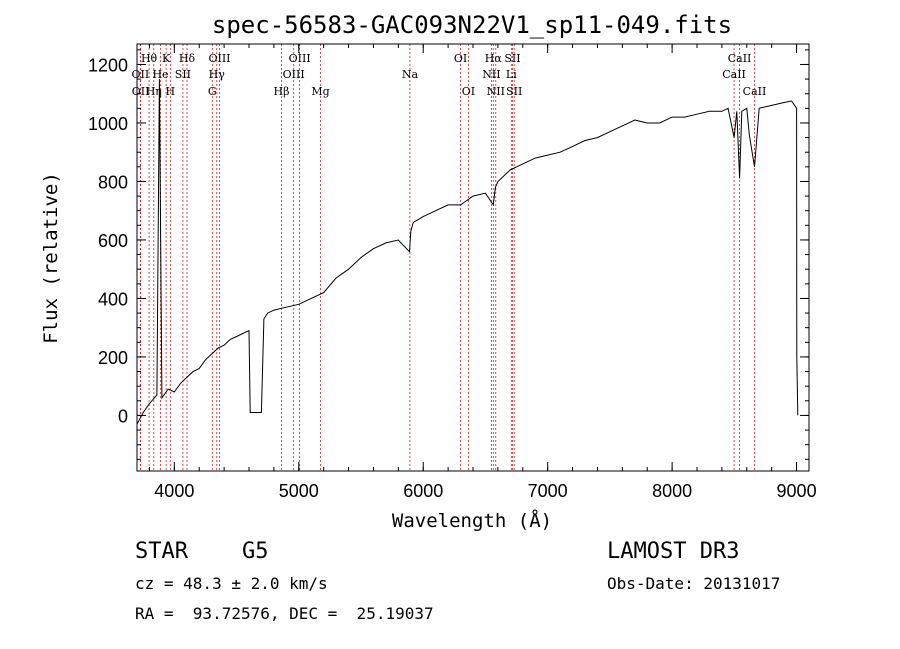 Image resolution: width=900 pixels, height=649 pixels. What do you see at coordinates (472, 520) in the screenshot?
I see `x-axis-label: Wavelength (Å)` at bounding box center [472, 520].